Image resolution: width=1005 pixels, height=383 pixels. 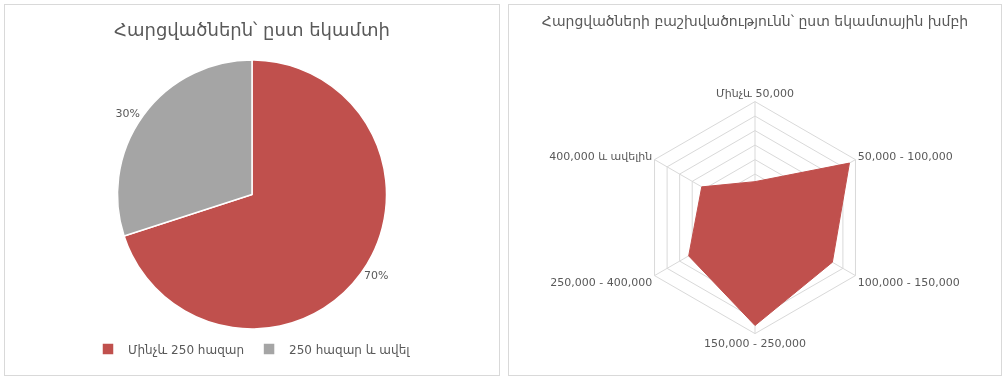 What do you see at coordinates (350, 349) in the screenshot?
I see `legend-label: 250 հազար և ավել` at bounding box center [350, 349].